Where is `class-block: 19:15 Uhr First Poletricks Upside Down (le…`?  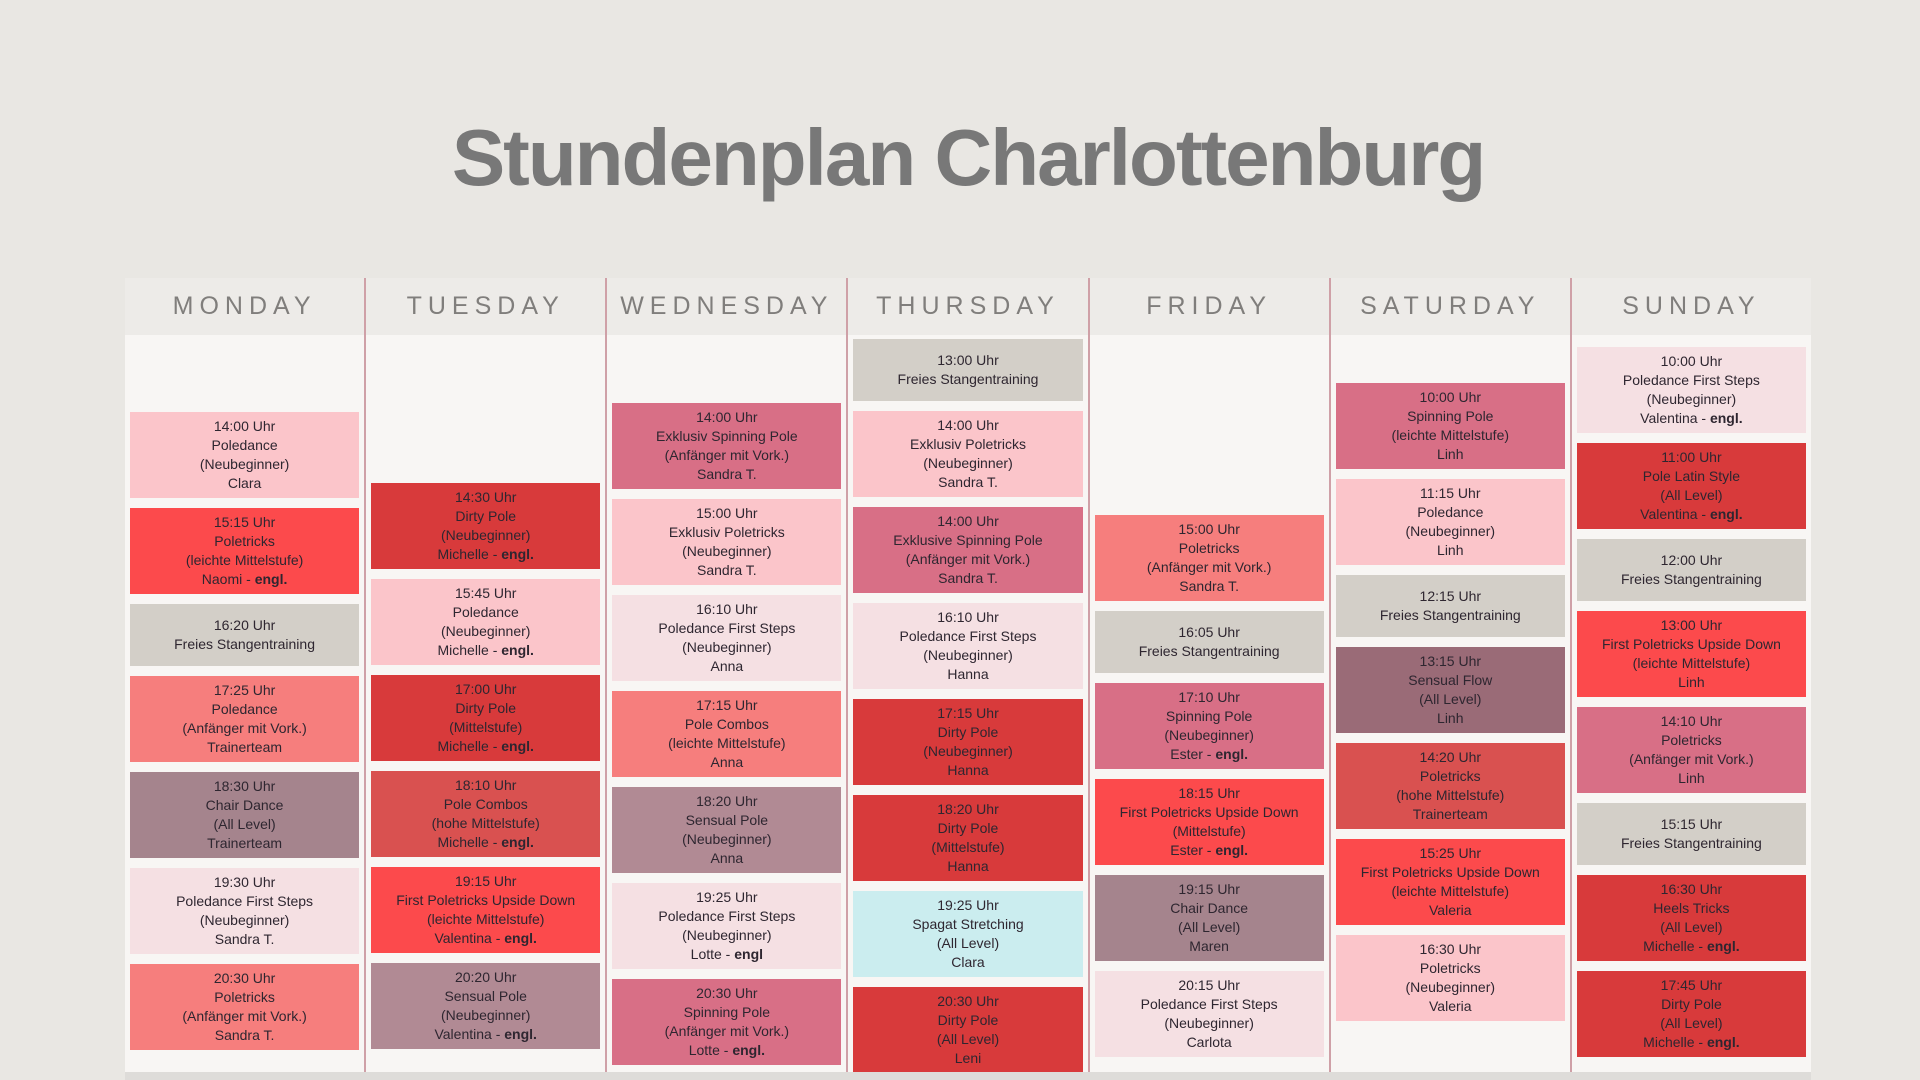
class-block: 19:15 Uhr First Poletricks Upside Down (le… is located at coordinates (486, 910).